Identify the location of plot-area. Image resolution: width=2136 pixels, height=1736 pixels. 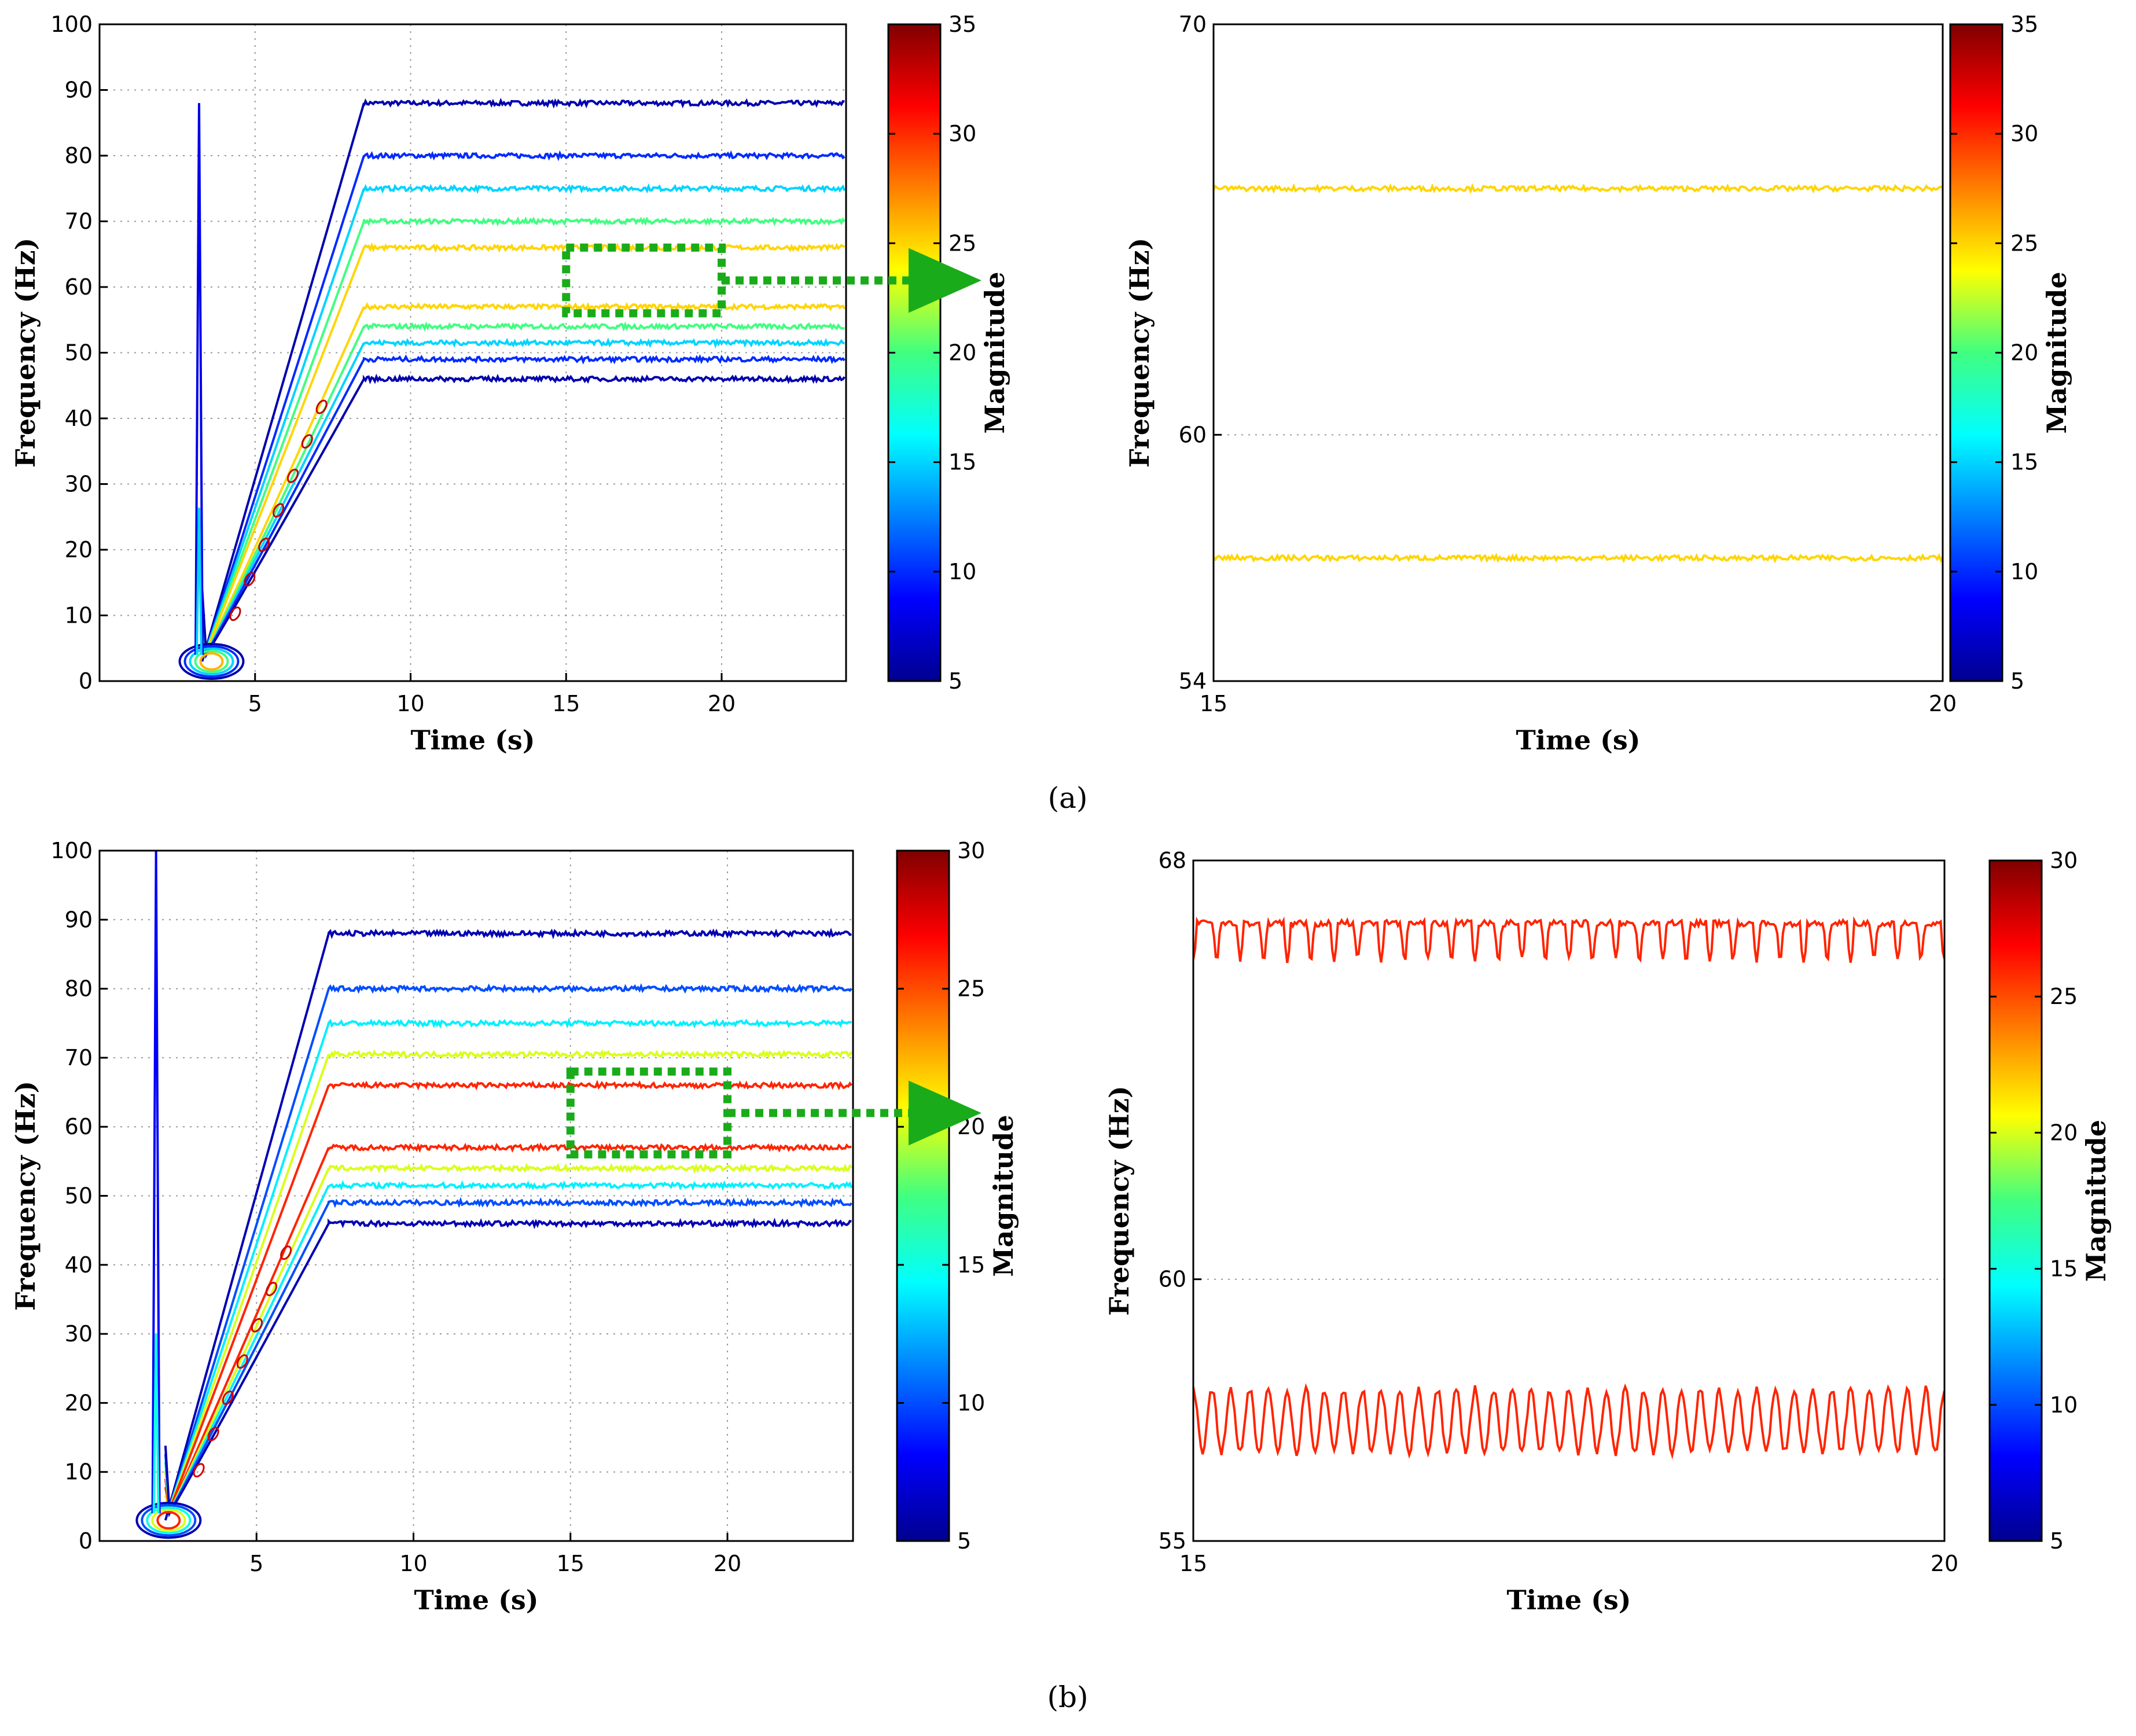
(1568, 1200).